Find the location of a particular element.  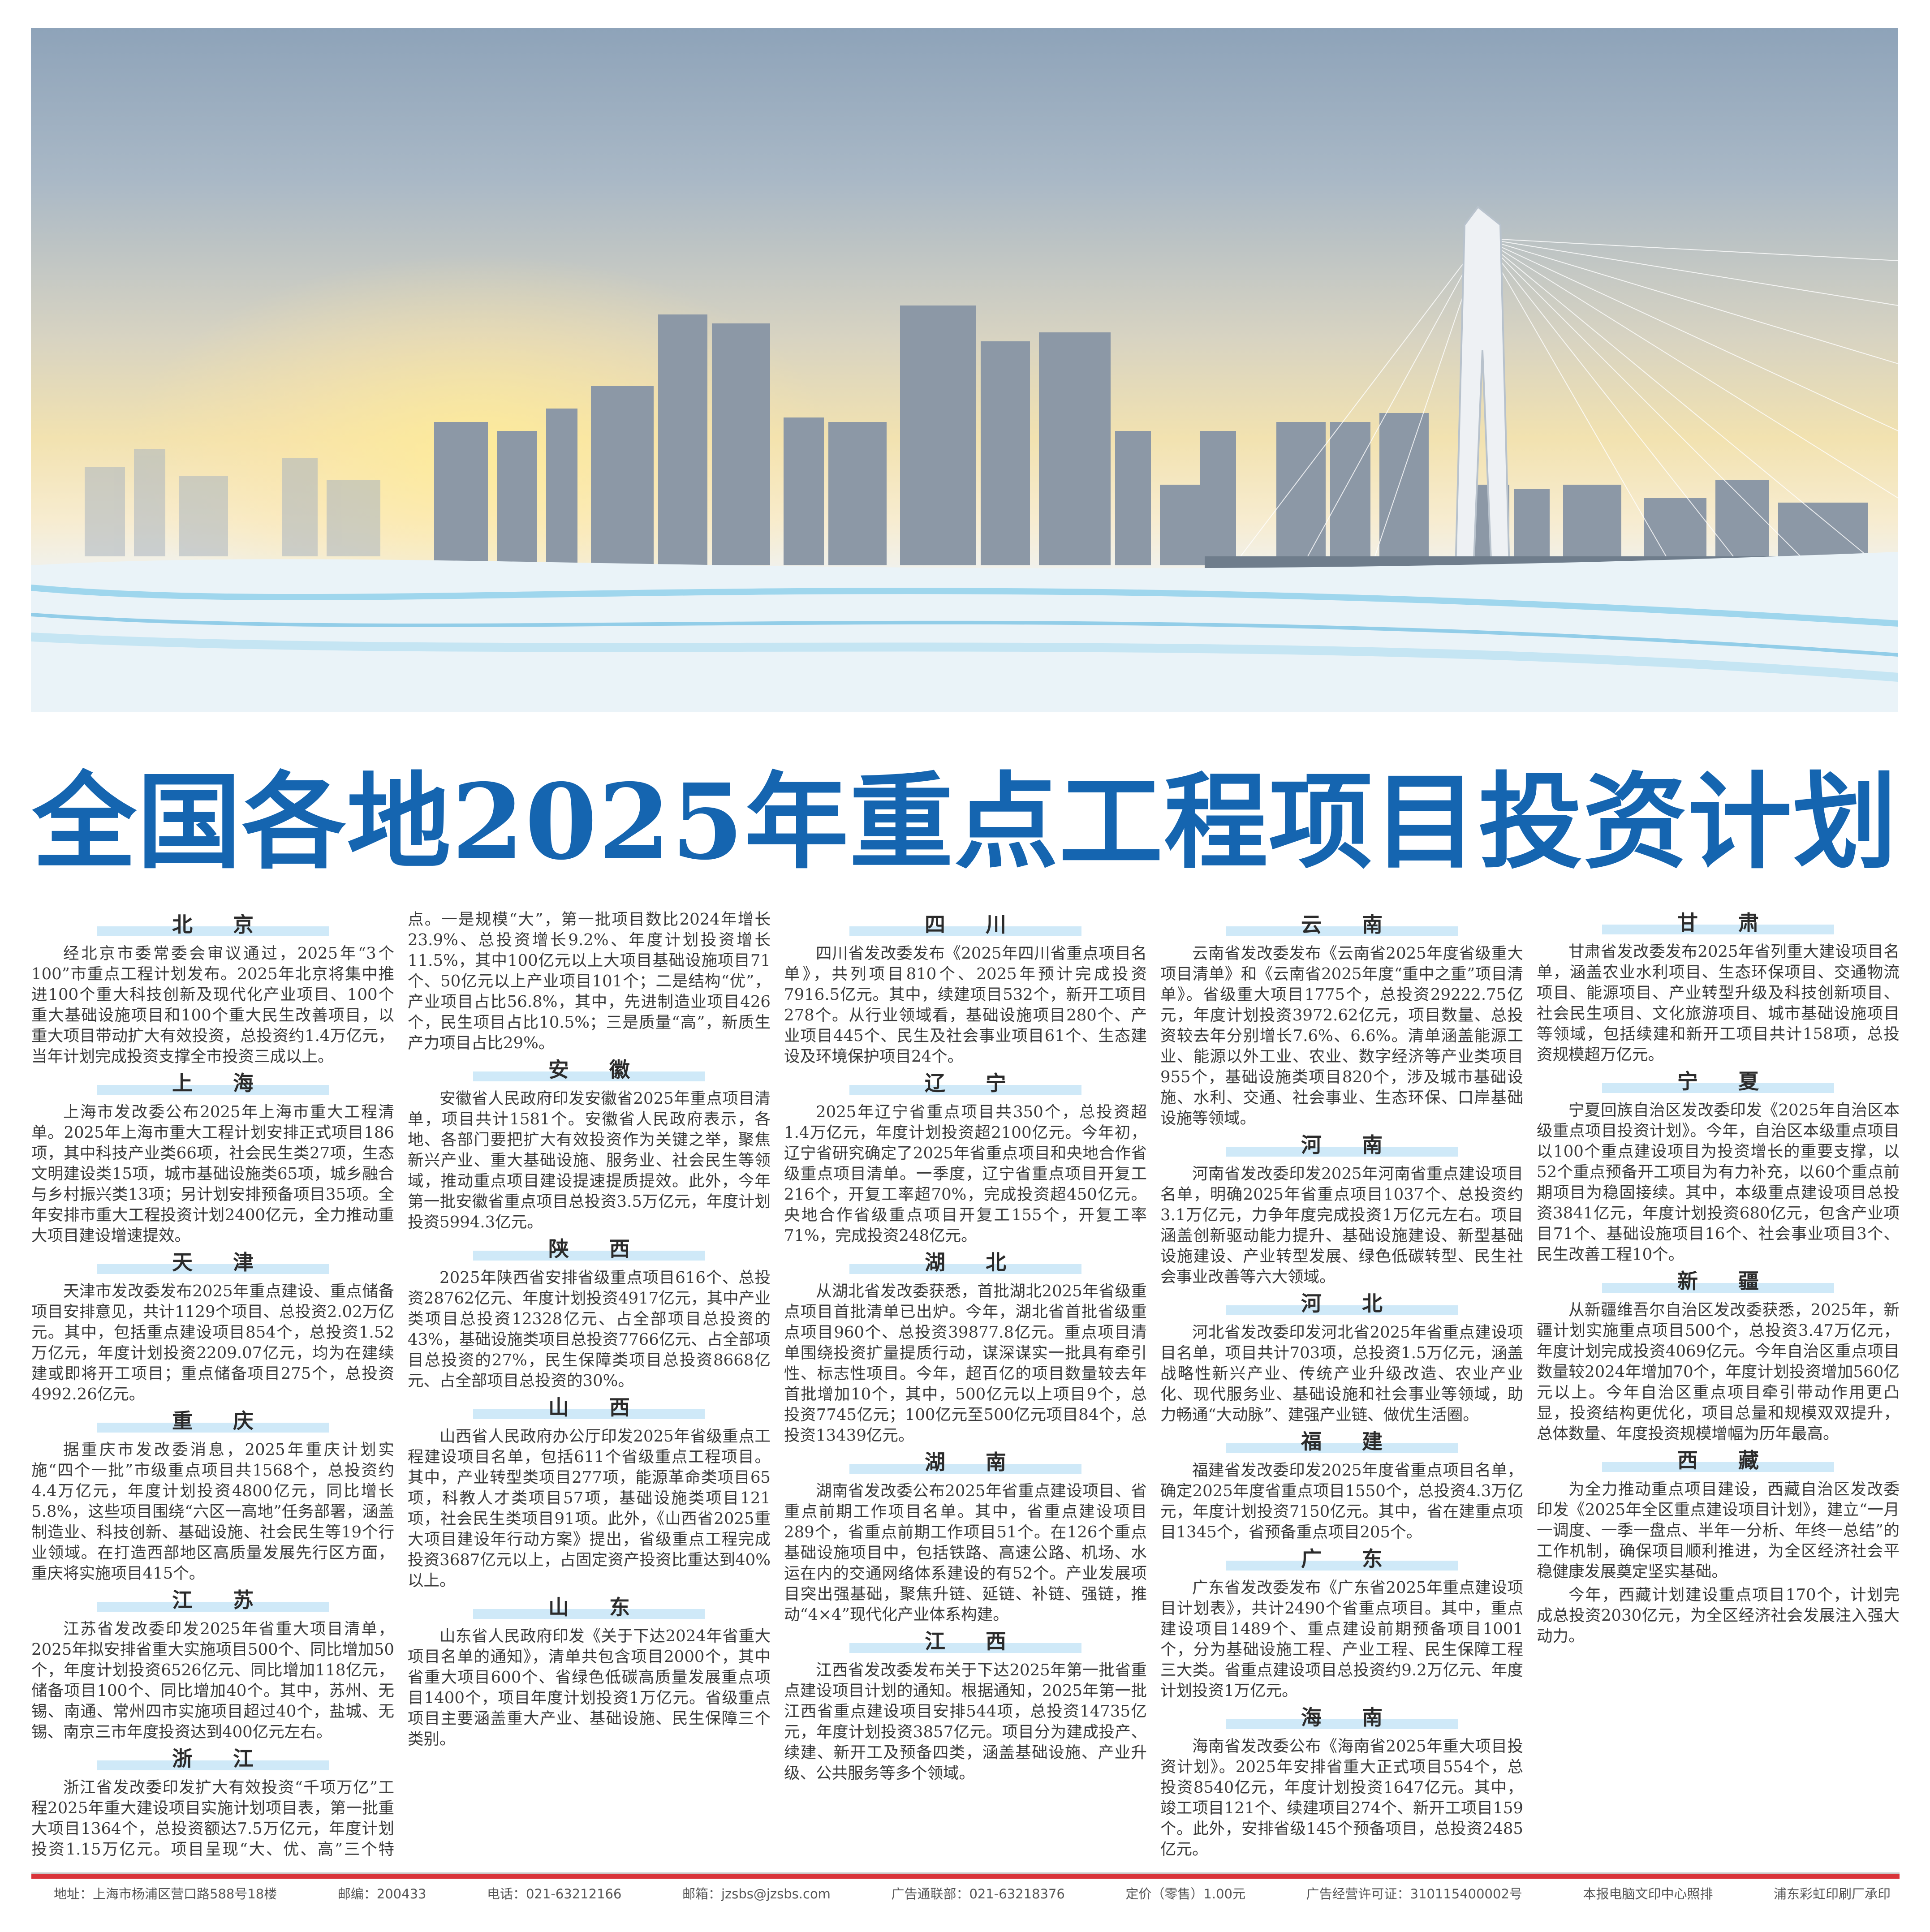

footer-item: 邮编：200433 is located at coordinates (382, 1894).